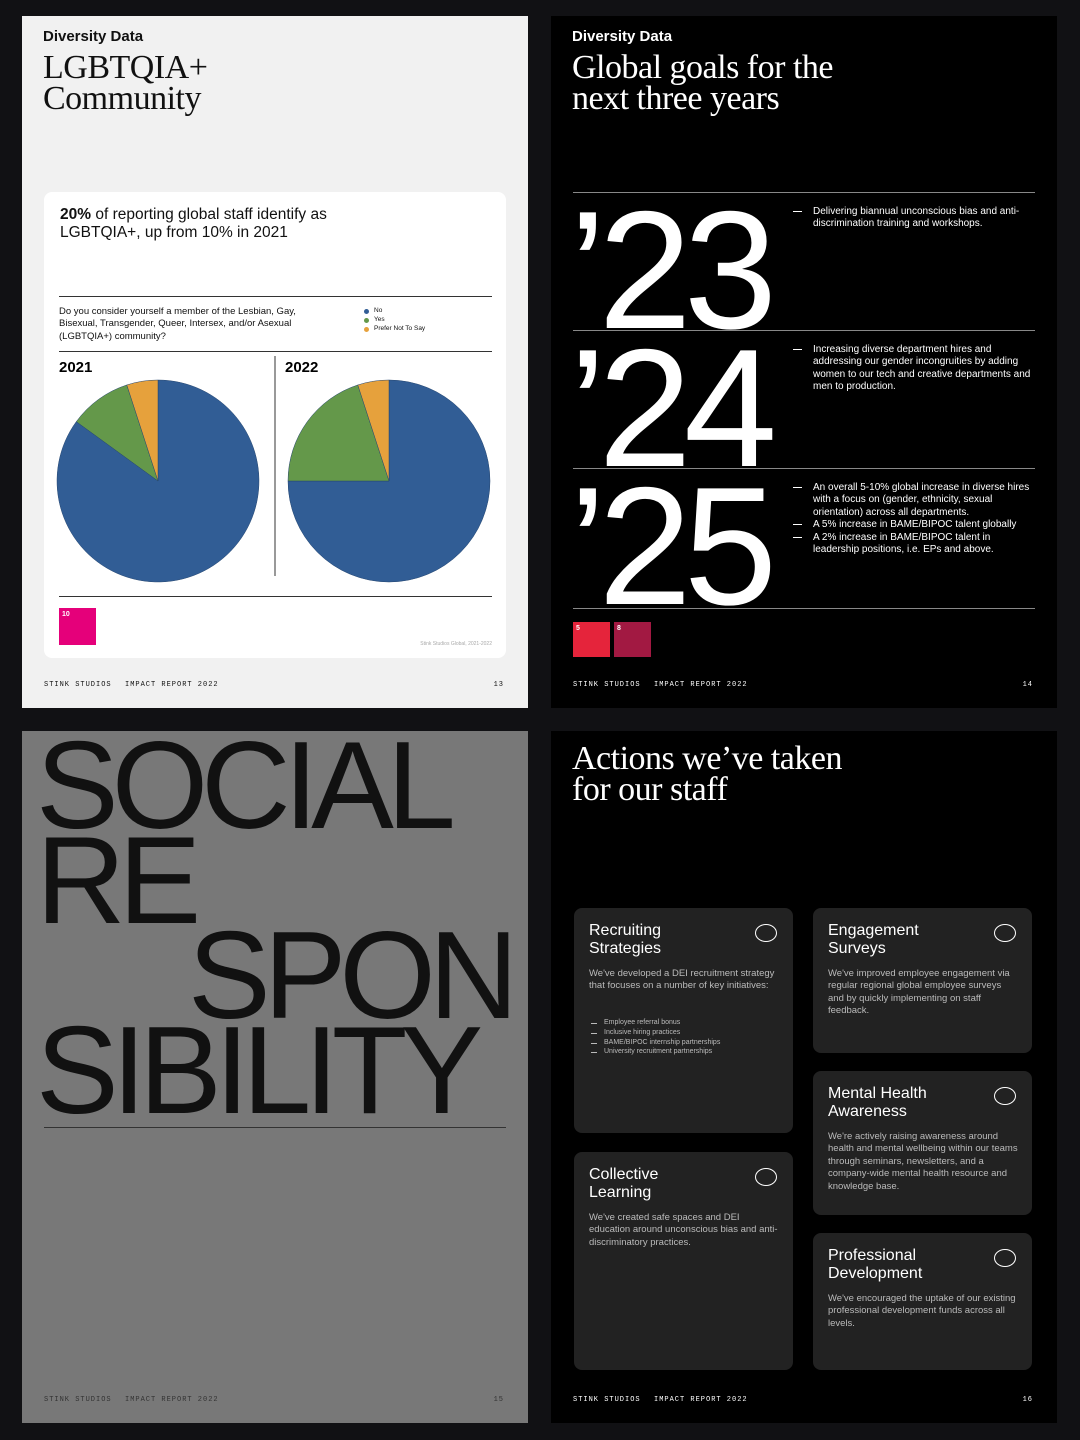 This screenshot has height=1440, width=1080. I want to click on card-title-line: Awareness, so click(867, 1111).